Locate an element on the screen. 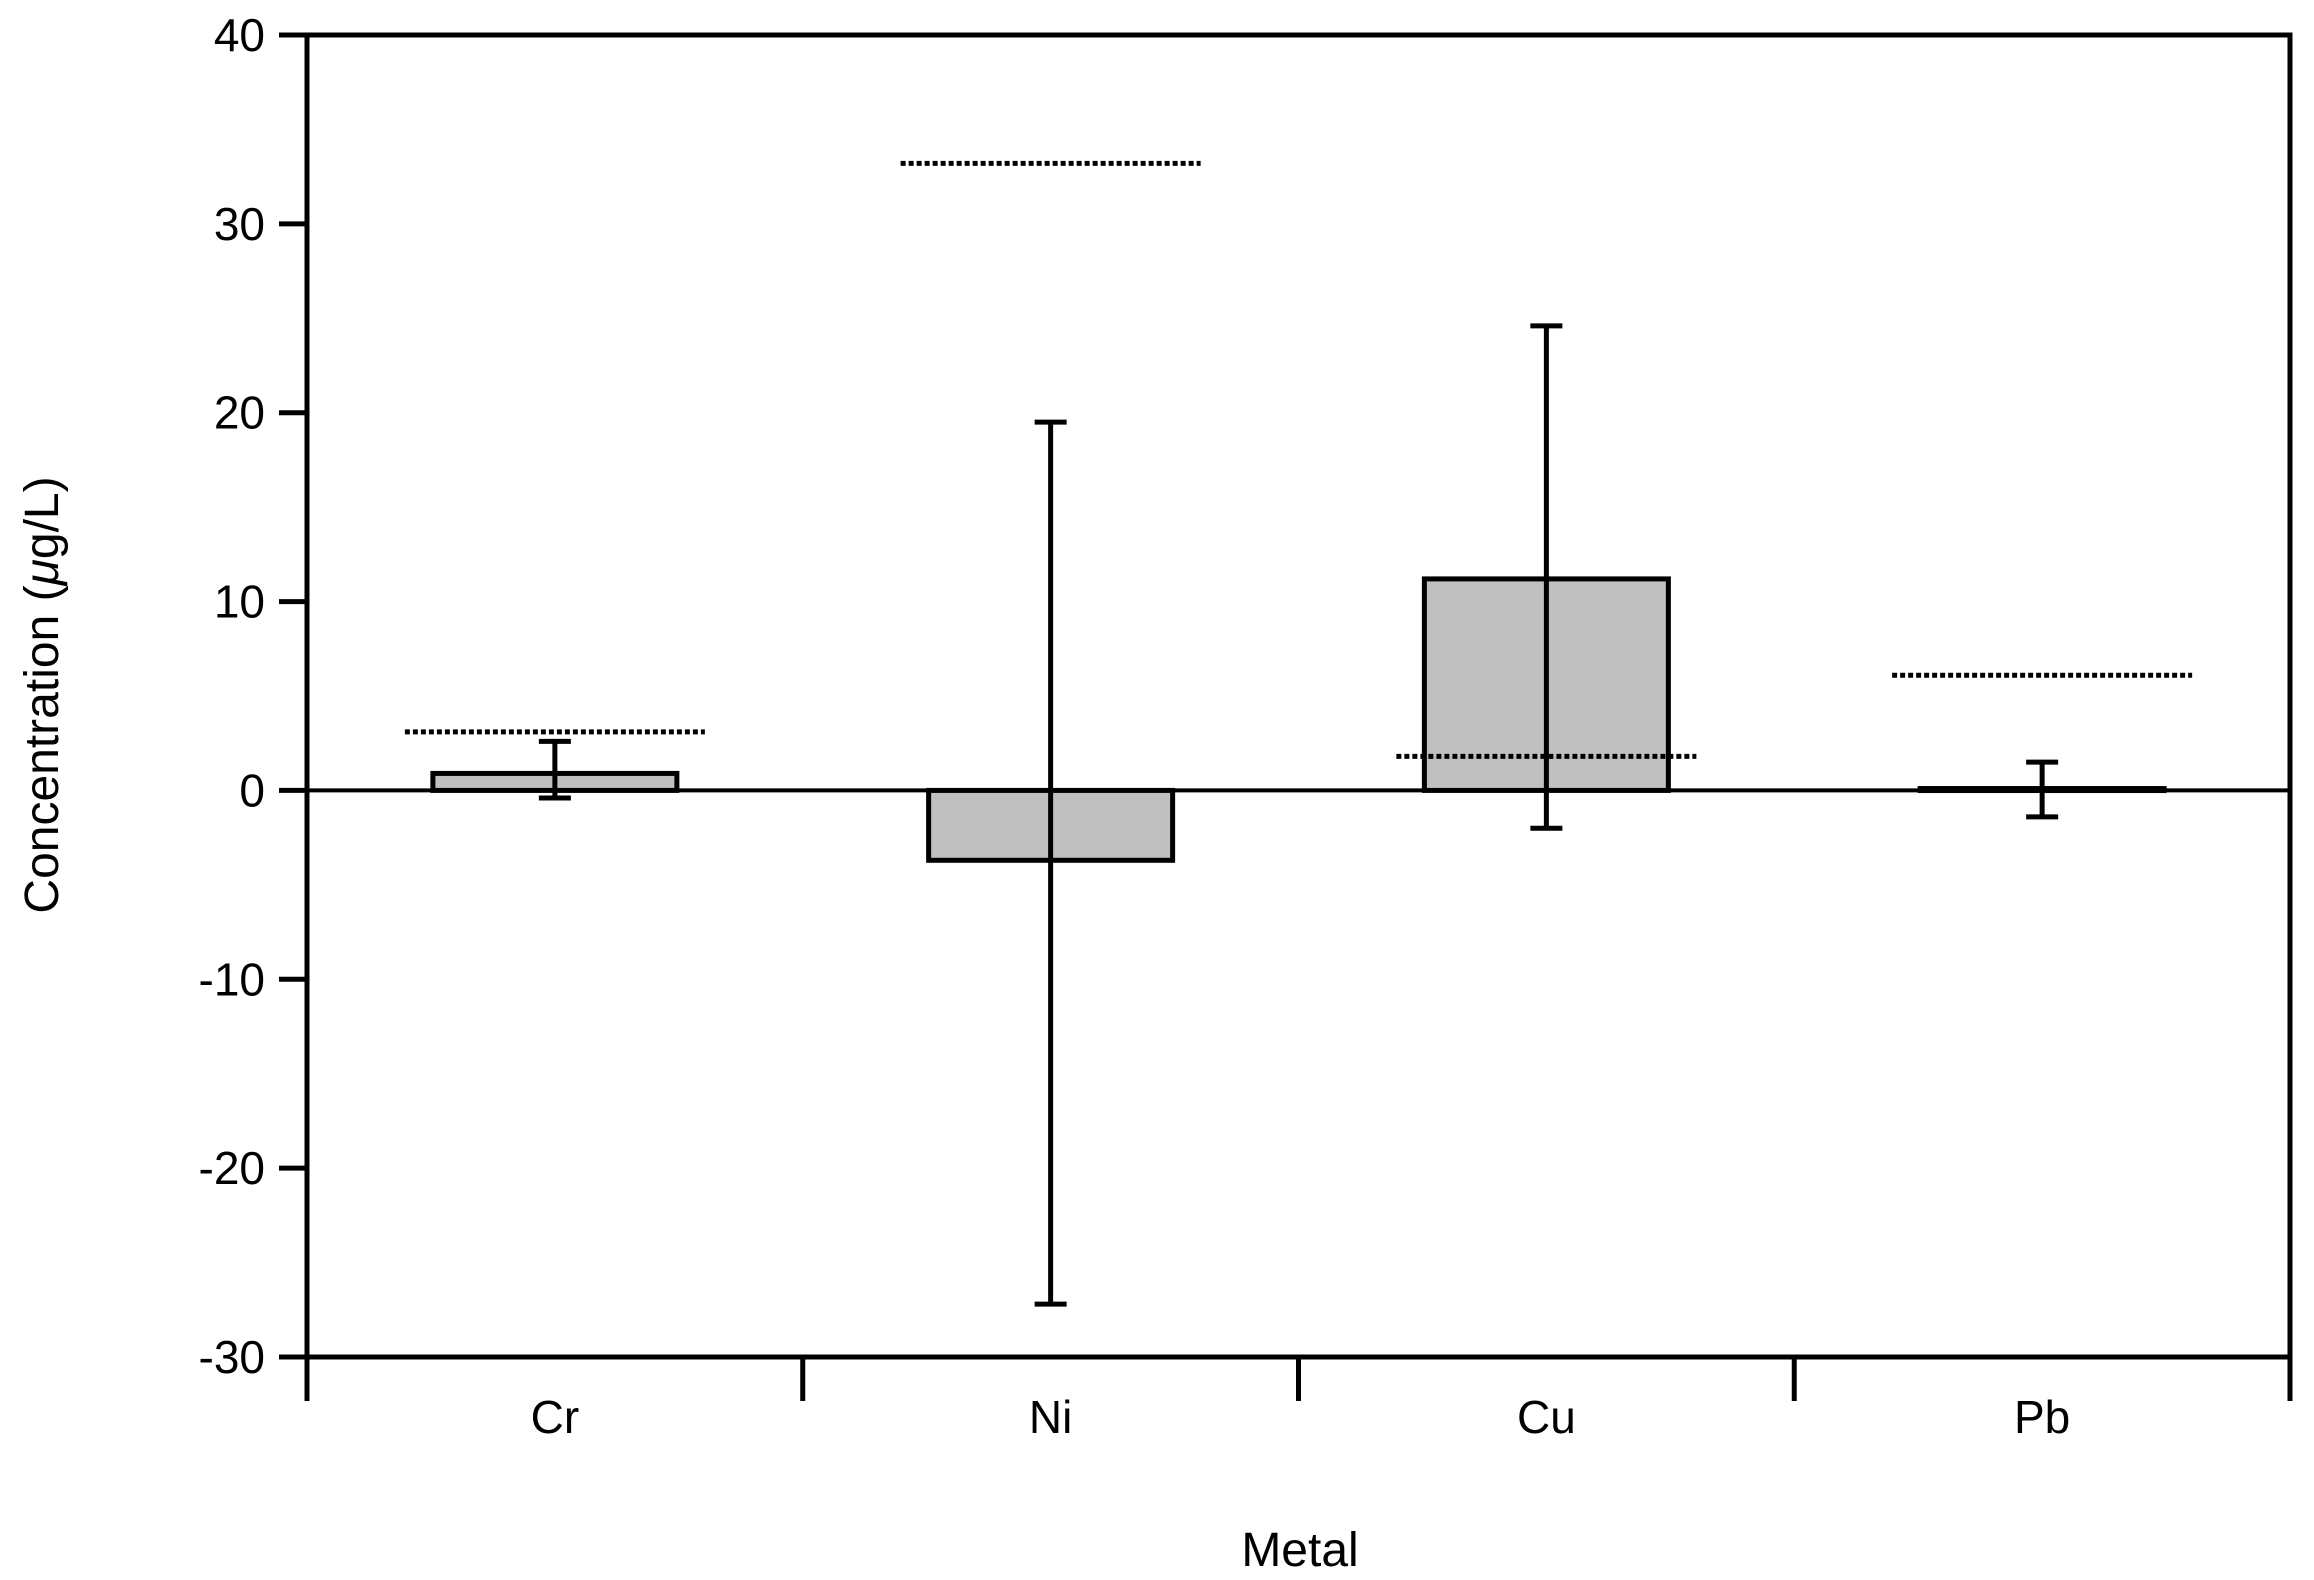 The image size is (2314, 1580). x-tick-label: Cr is located at coordinates (555, 1417).